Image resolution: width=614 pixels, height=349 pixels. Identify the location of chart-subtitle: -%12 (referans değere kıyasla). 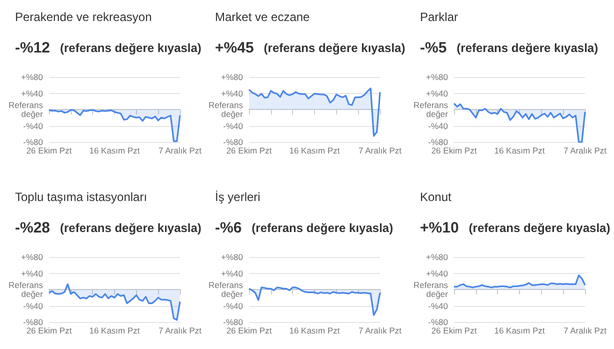
(108, 48).